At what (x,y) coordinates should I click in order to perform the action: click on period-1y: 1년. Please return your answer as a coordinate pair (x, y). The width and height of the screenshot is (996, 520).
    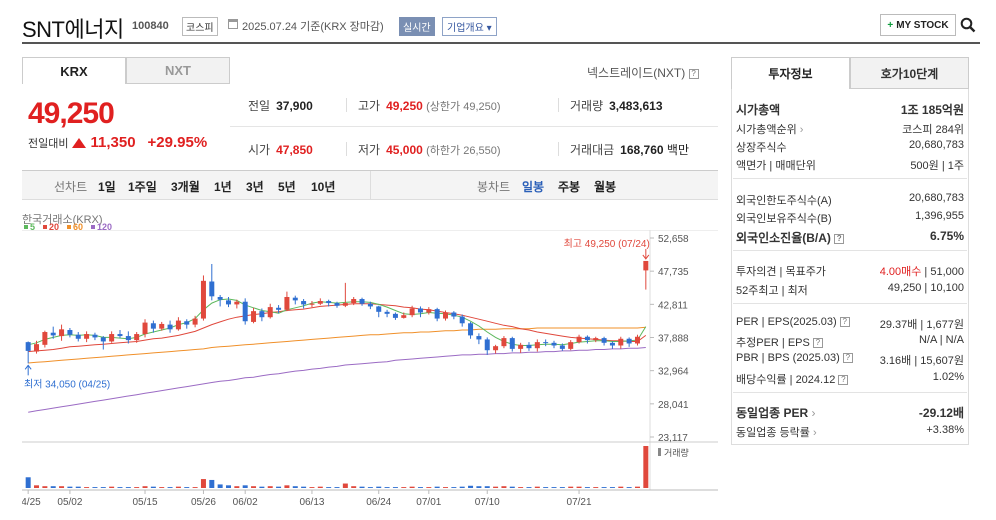
    Looking at the image, I should click on (223, 187).